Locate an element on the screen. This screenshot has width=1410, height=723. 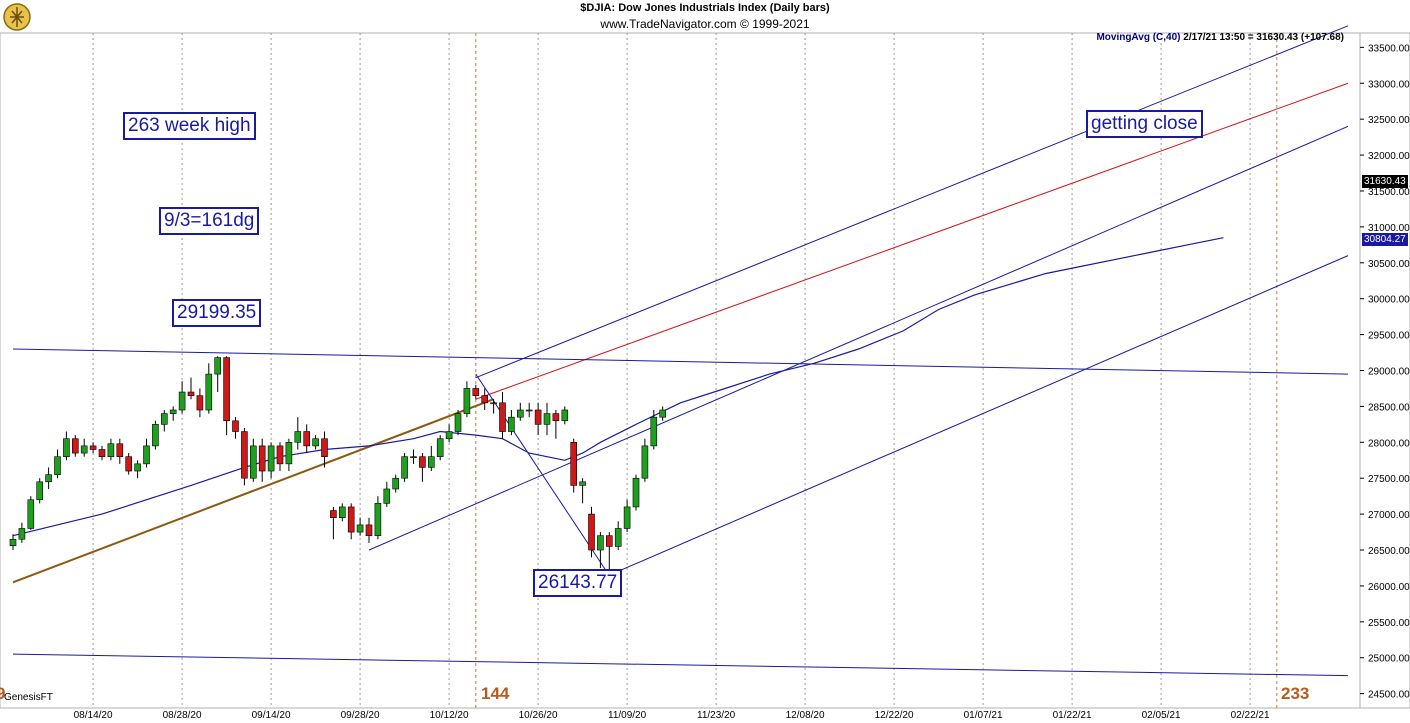
y-tick-label: 27000.00 is located at coordinates (1389, 515).